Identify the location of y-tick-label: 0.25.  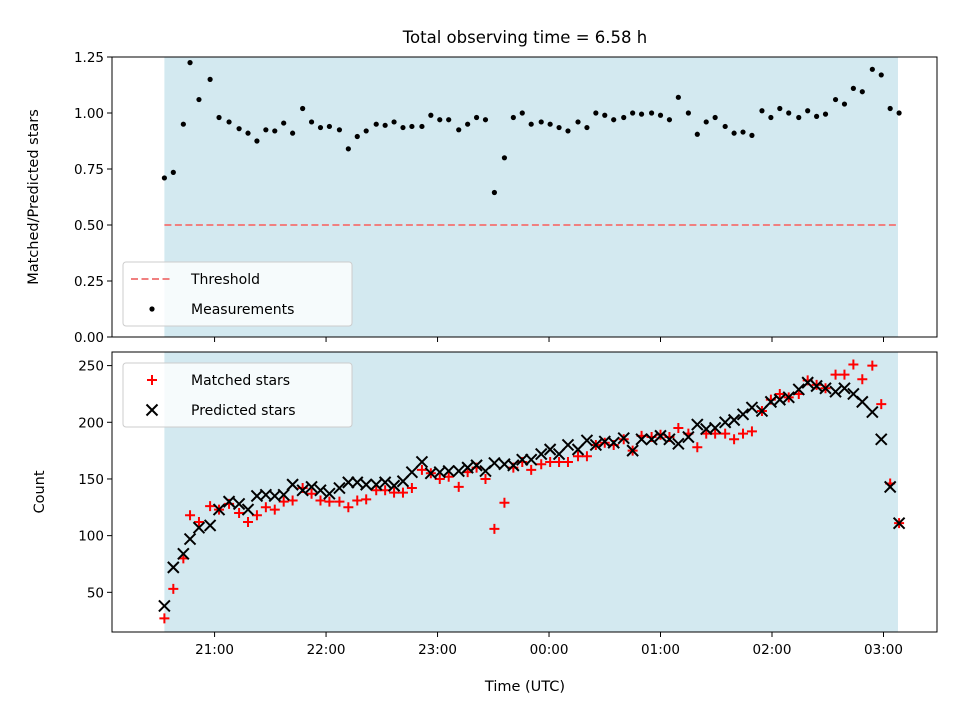
(89, 282).